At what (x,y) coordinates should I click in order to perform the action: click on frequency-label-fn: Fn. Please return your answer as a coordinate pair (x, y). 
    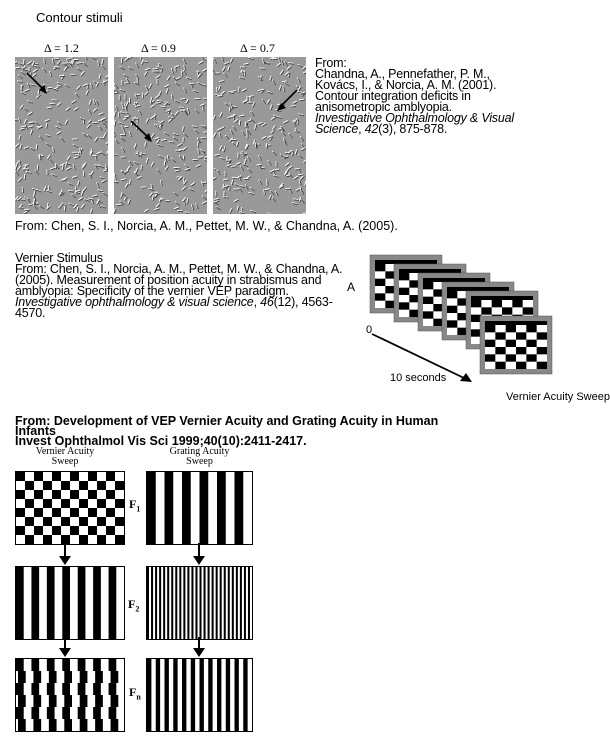
    Looking at the image, I should click on (135, 693).